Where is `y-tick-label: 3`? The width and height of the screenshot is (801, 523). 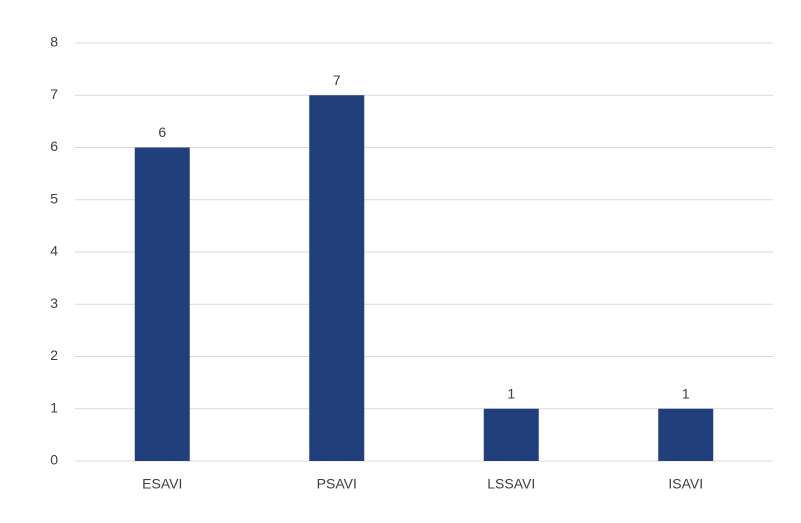 y-tick-label: 3 is located at coordinates (54, 303).